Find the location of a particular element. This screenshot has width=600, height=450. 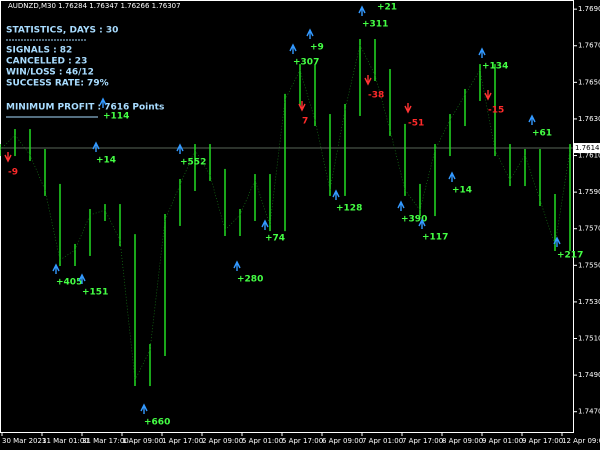

y-tick-label: 1.76700 is located at coordinates (589, 46).